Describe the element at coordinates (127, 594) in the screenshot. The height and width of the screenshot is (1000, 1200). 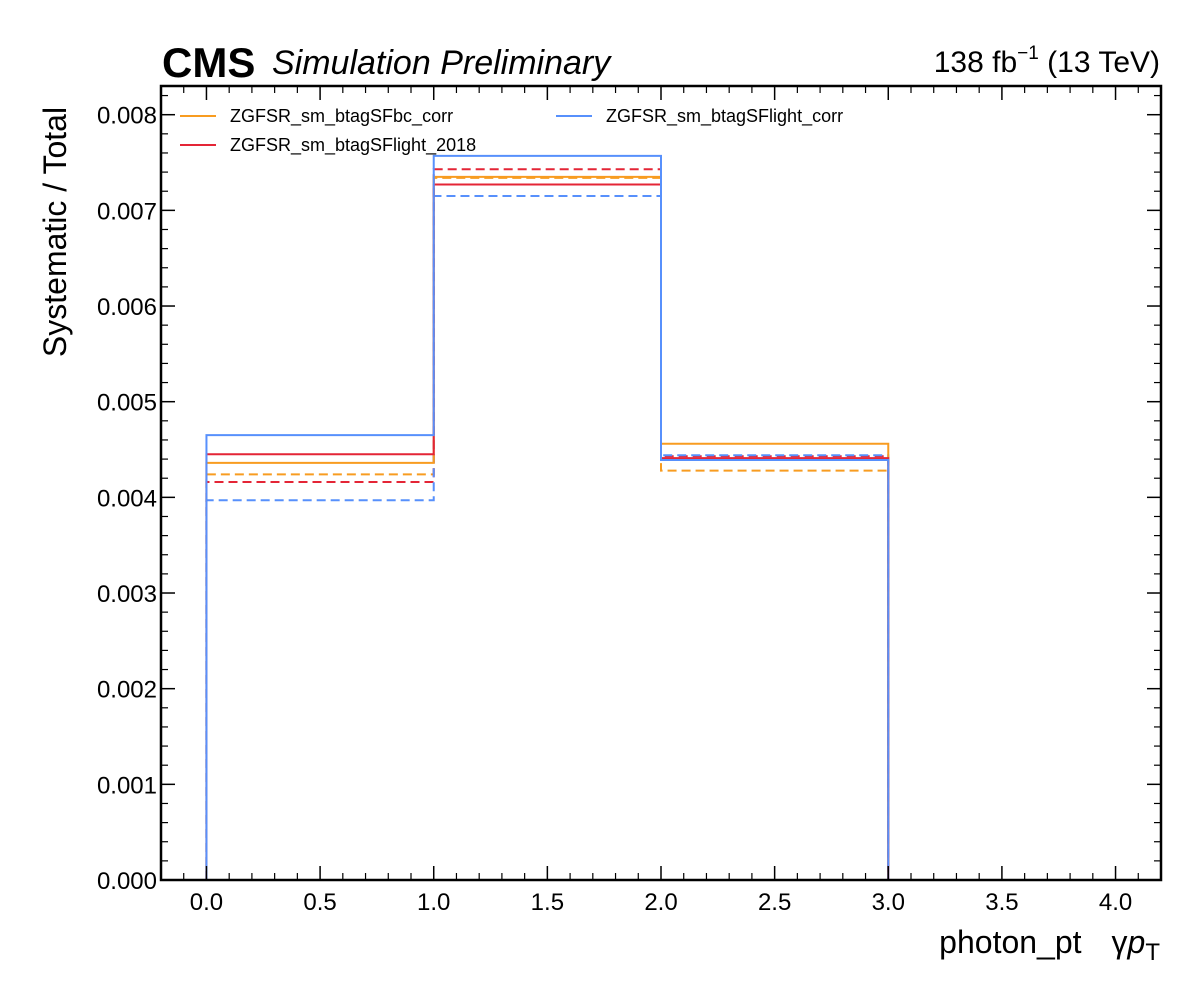
I see `y-tick-label: 0.003` at that location.